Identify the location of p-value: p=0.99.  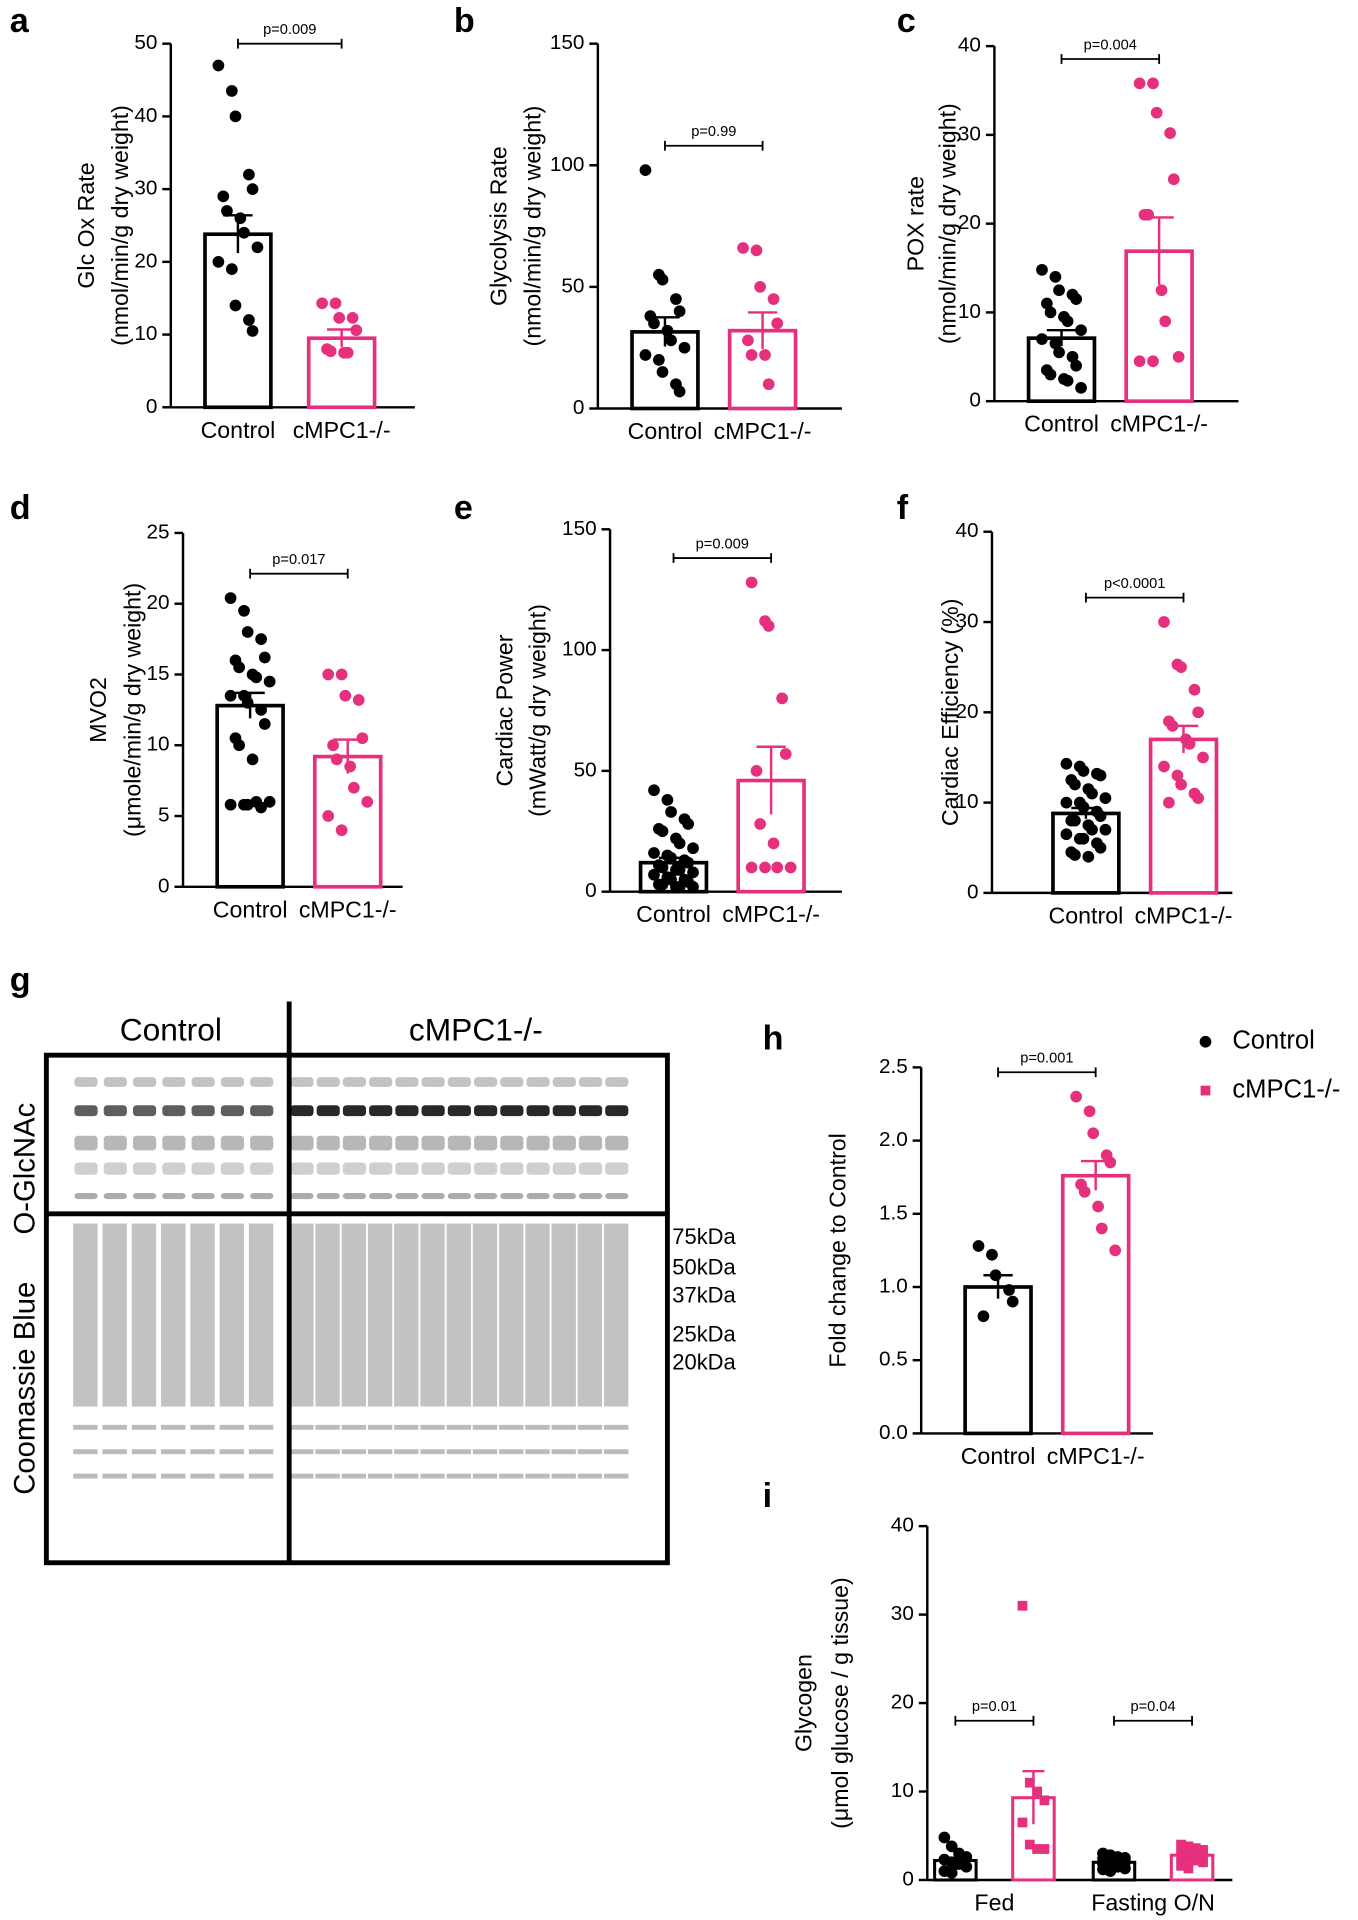
(713, 132).